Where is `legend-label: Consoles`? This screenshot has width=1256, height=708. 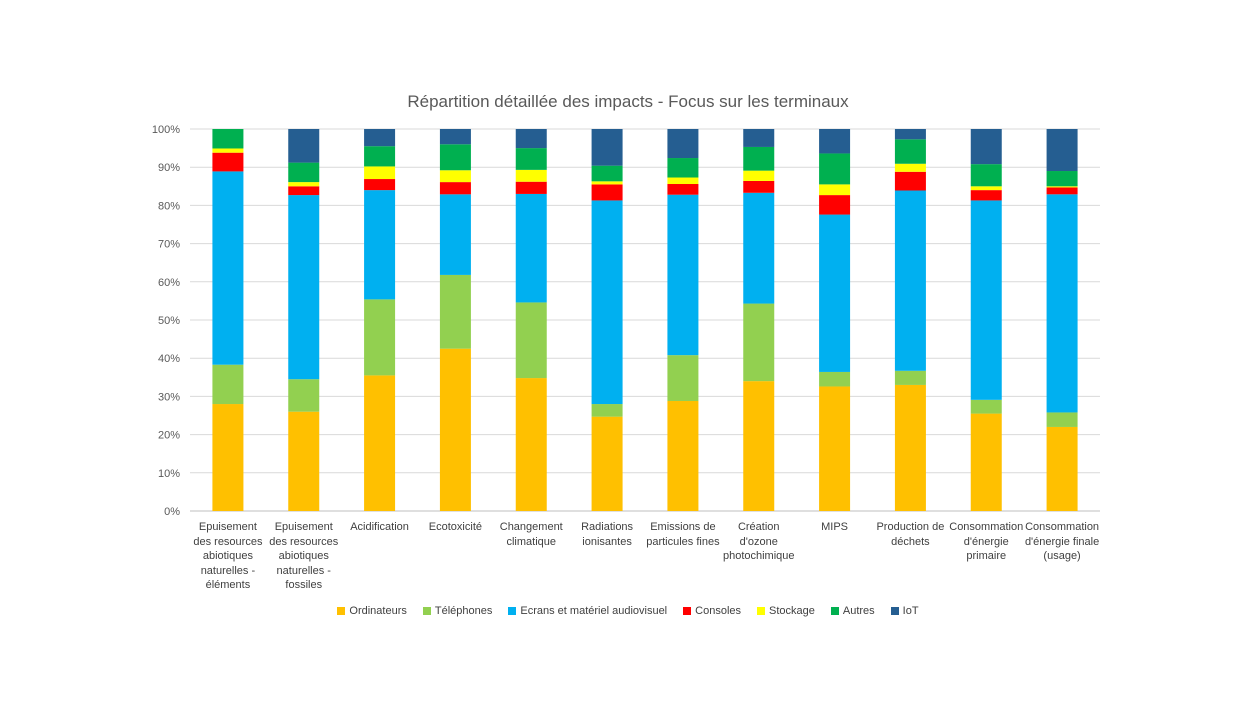 legend-label: Consoles is located at coordinates (718, 611).